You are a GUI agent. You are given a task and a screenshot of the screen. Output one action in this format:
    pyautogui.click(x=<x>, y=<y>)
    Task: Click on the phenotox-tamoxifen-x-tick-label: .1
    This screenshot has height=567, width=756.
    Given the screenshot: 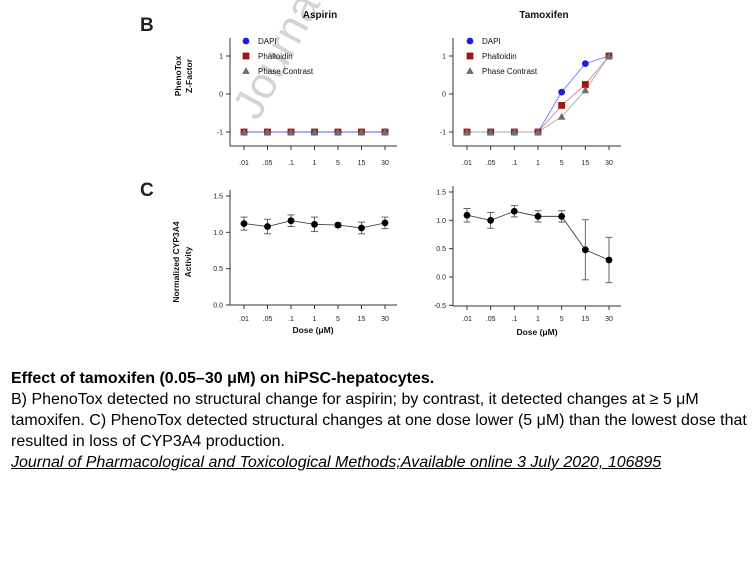 What is the action you would take?
    pyautogui.click(x=514, y=163)
    